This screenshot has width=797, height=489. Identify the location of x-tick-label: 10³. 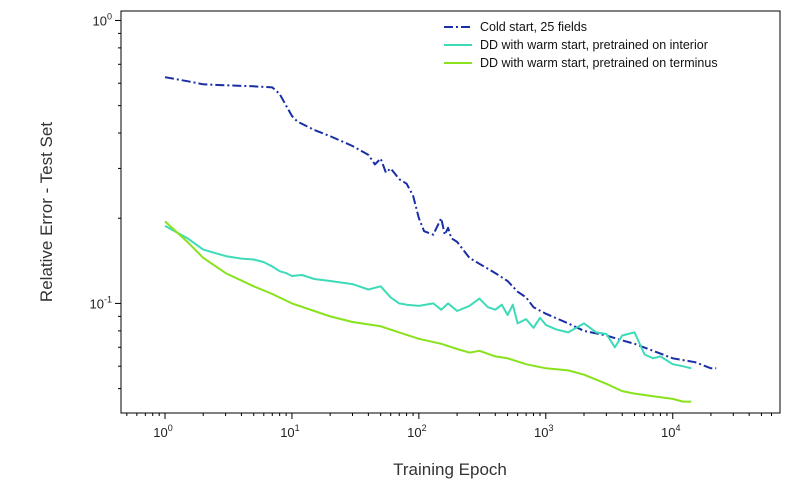
(543, 431).